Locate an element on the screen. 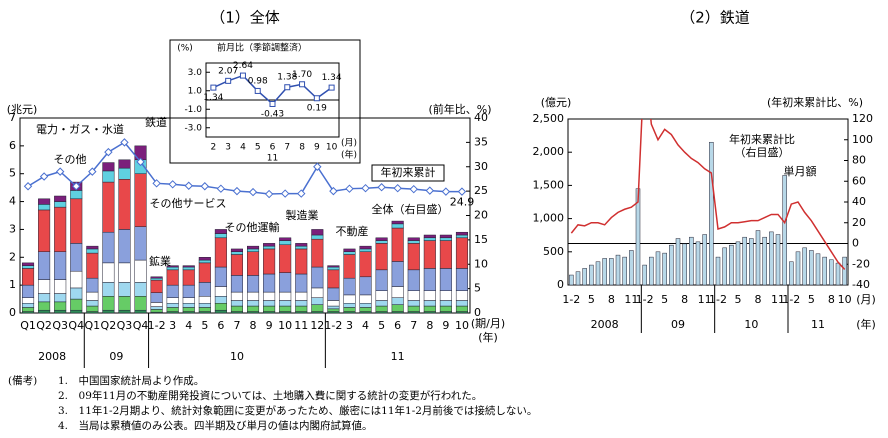 The width and height of the screenshot is (888, 438). y-tick-label: 1 is located at coordinates (12, 284).